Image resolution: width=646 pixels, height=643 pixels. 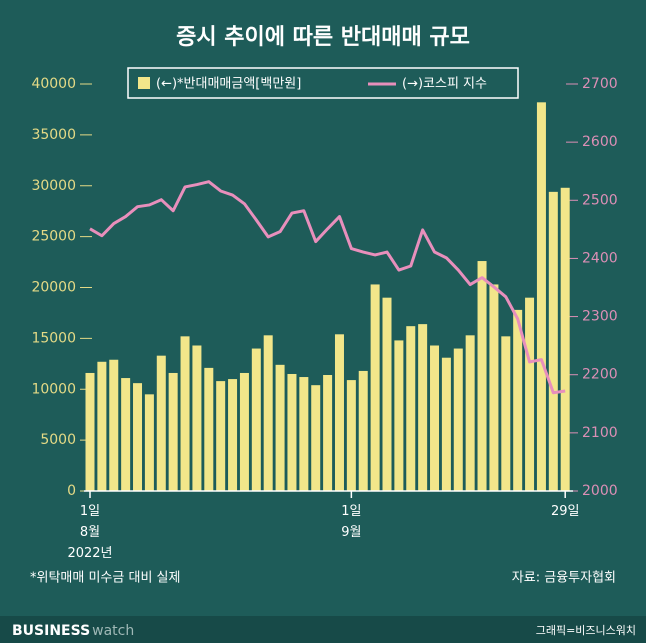 What do you see at coordinates (600, 200) in the screenshot?
I see `y2-tick-label: 2500` at bounding box center [600, 200].